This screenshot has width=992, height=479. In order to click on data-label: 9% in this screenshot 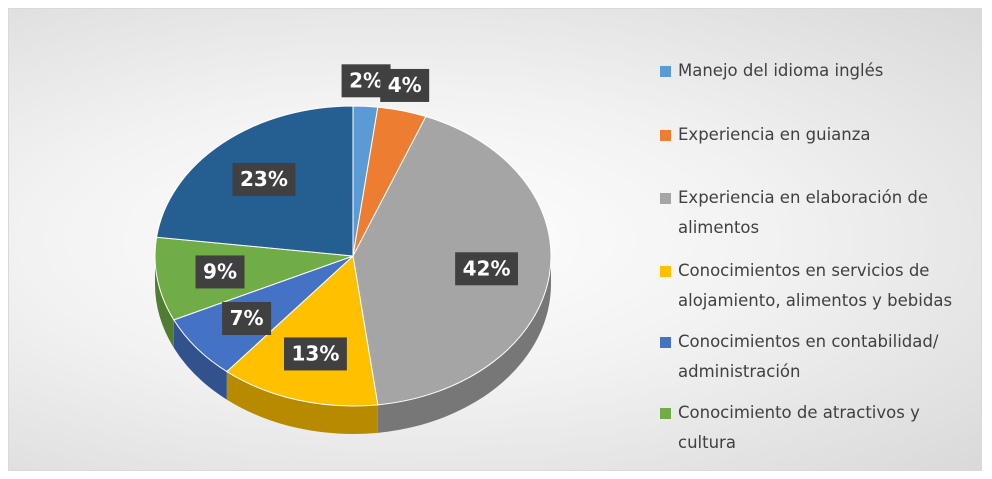, I will do `click(220, 272)`.